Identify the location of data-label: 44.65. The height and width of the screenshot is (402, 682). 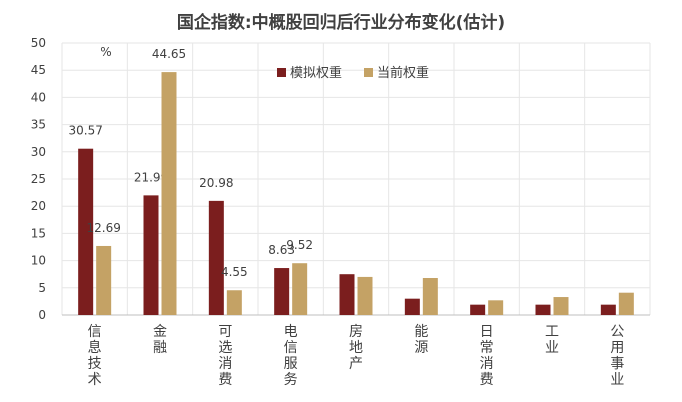
(169, 54).